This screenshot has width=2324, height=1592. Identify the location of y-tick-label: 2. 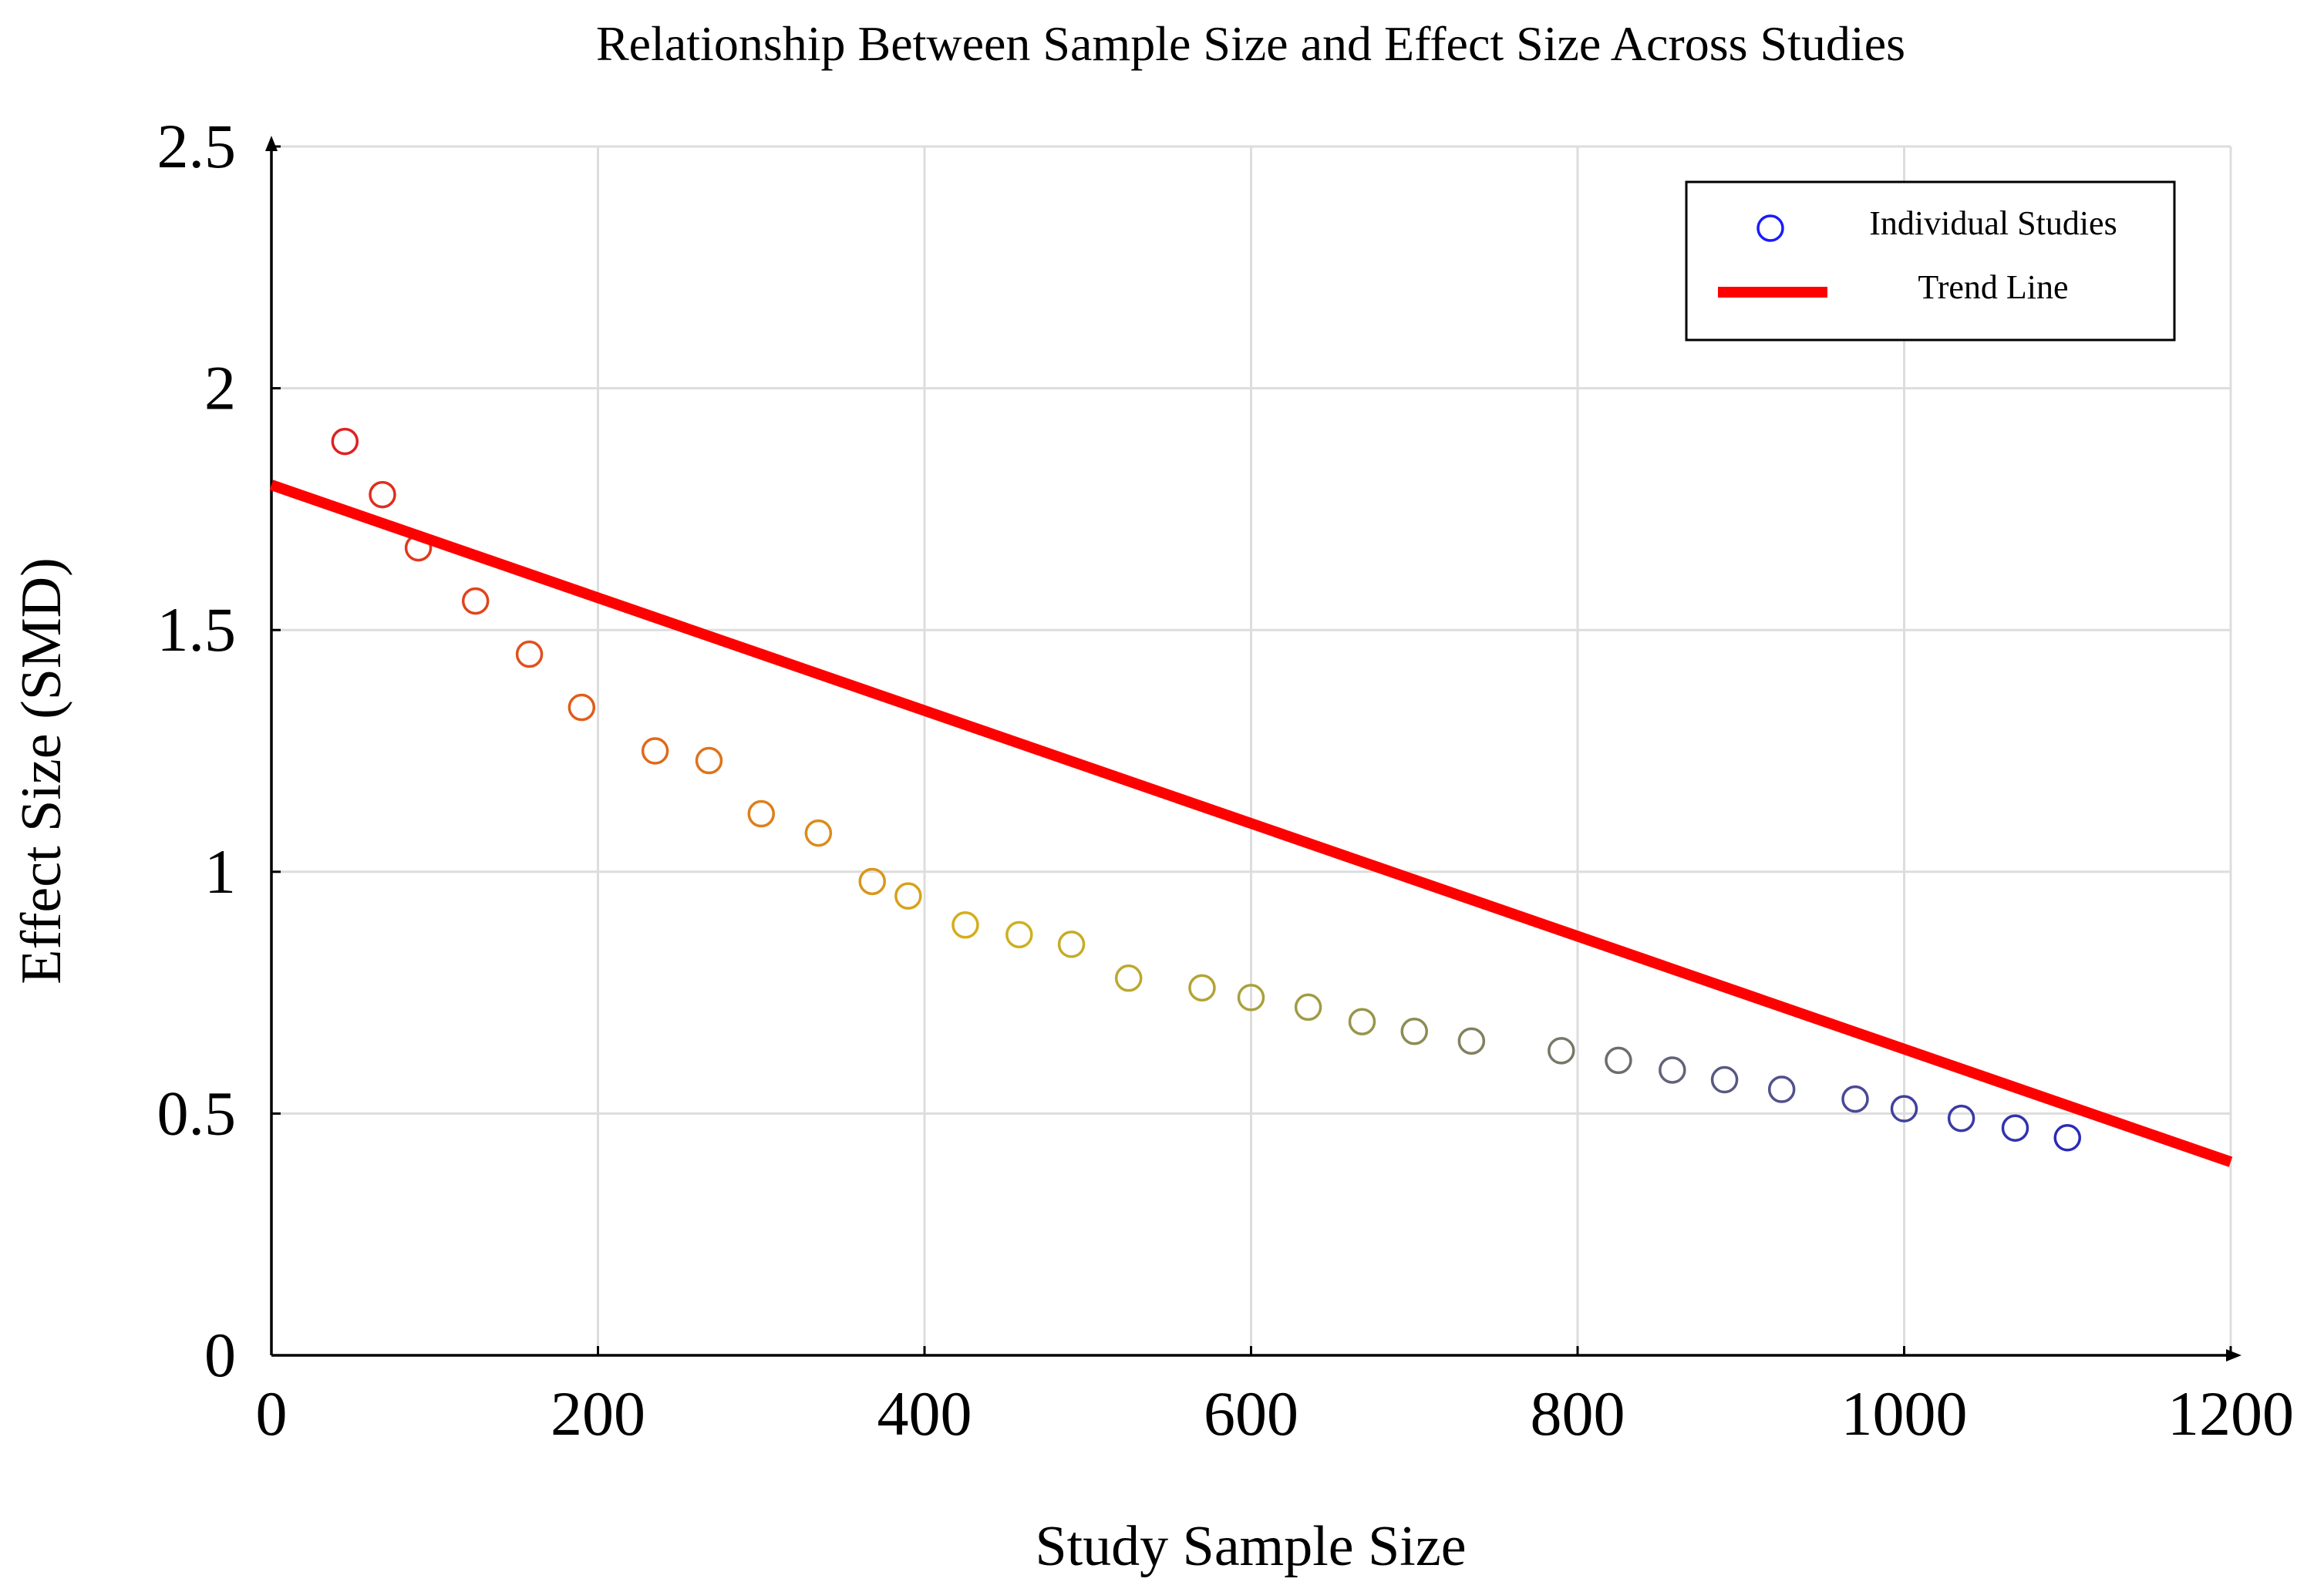
(220, 388).